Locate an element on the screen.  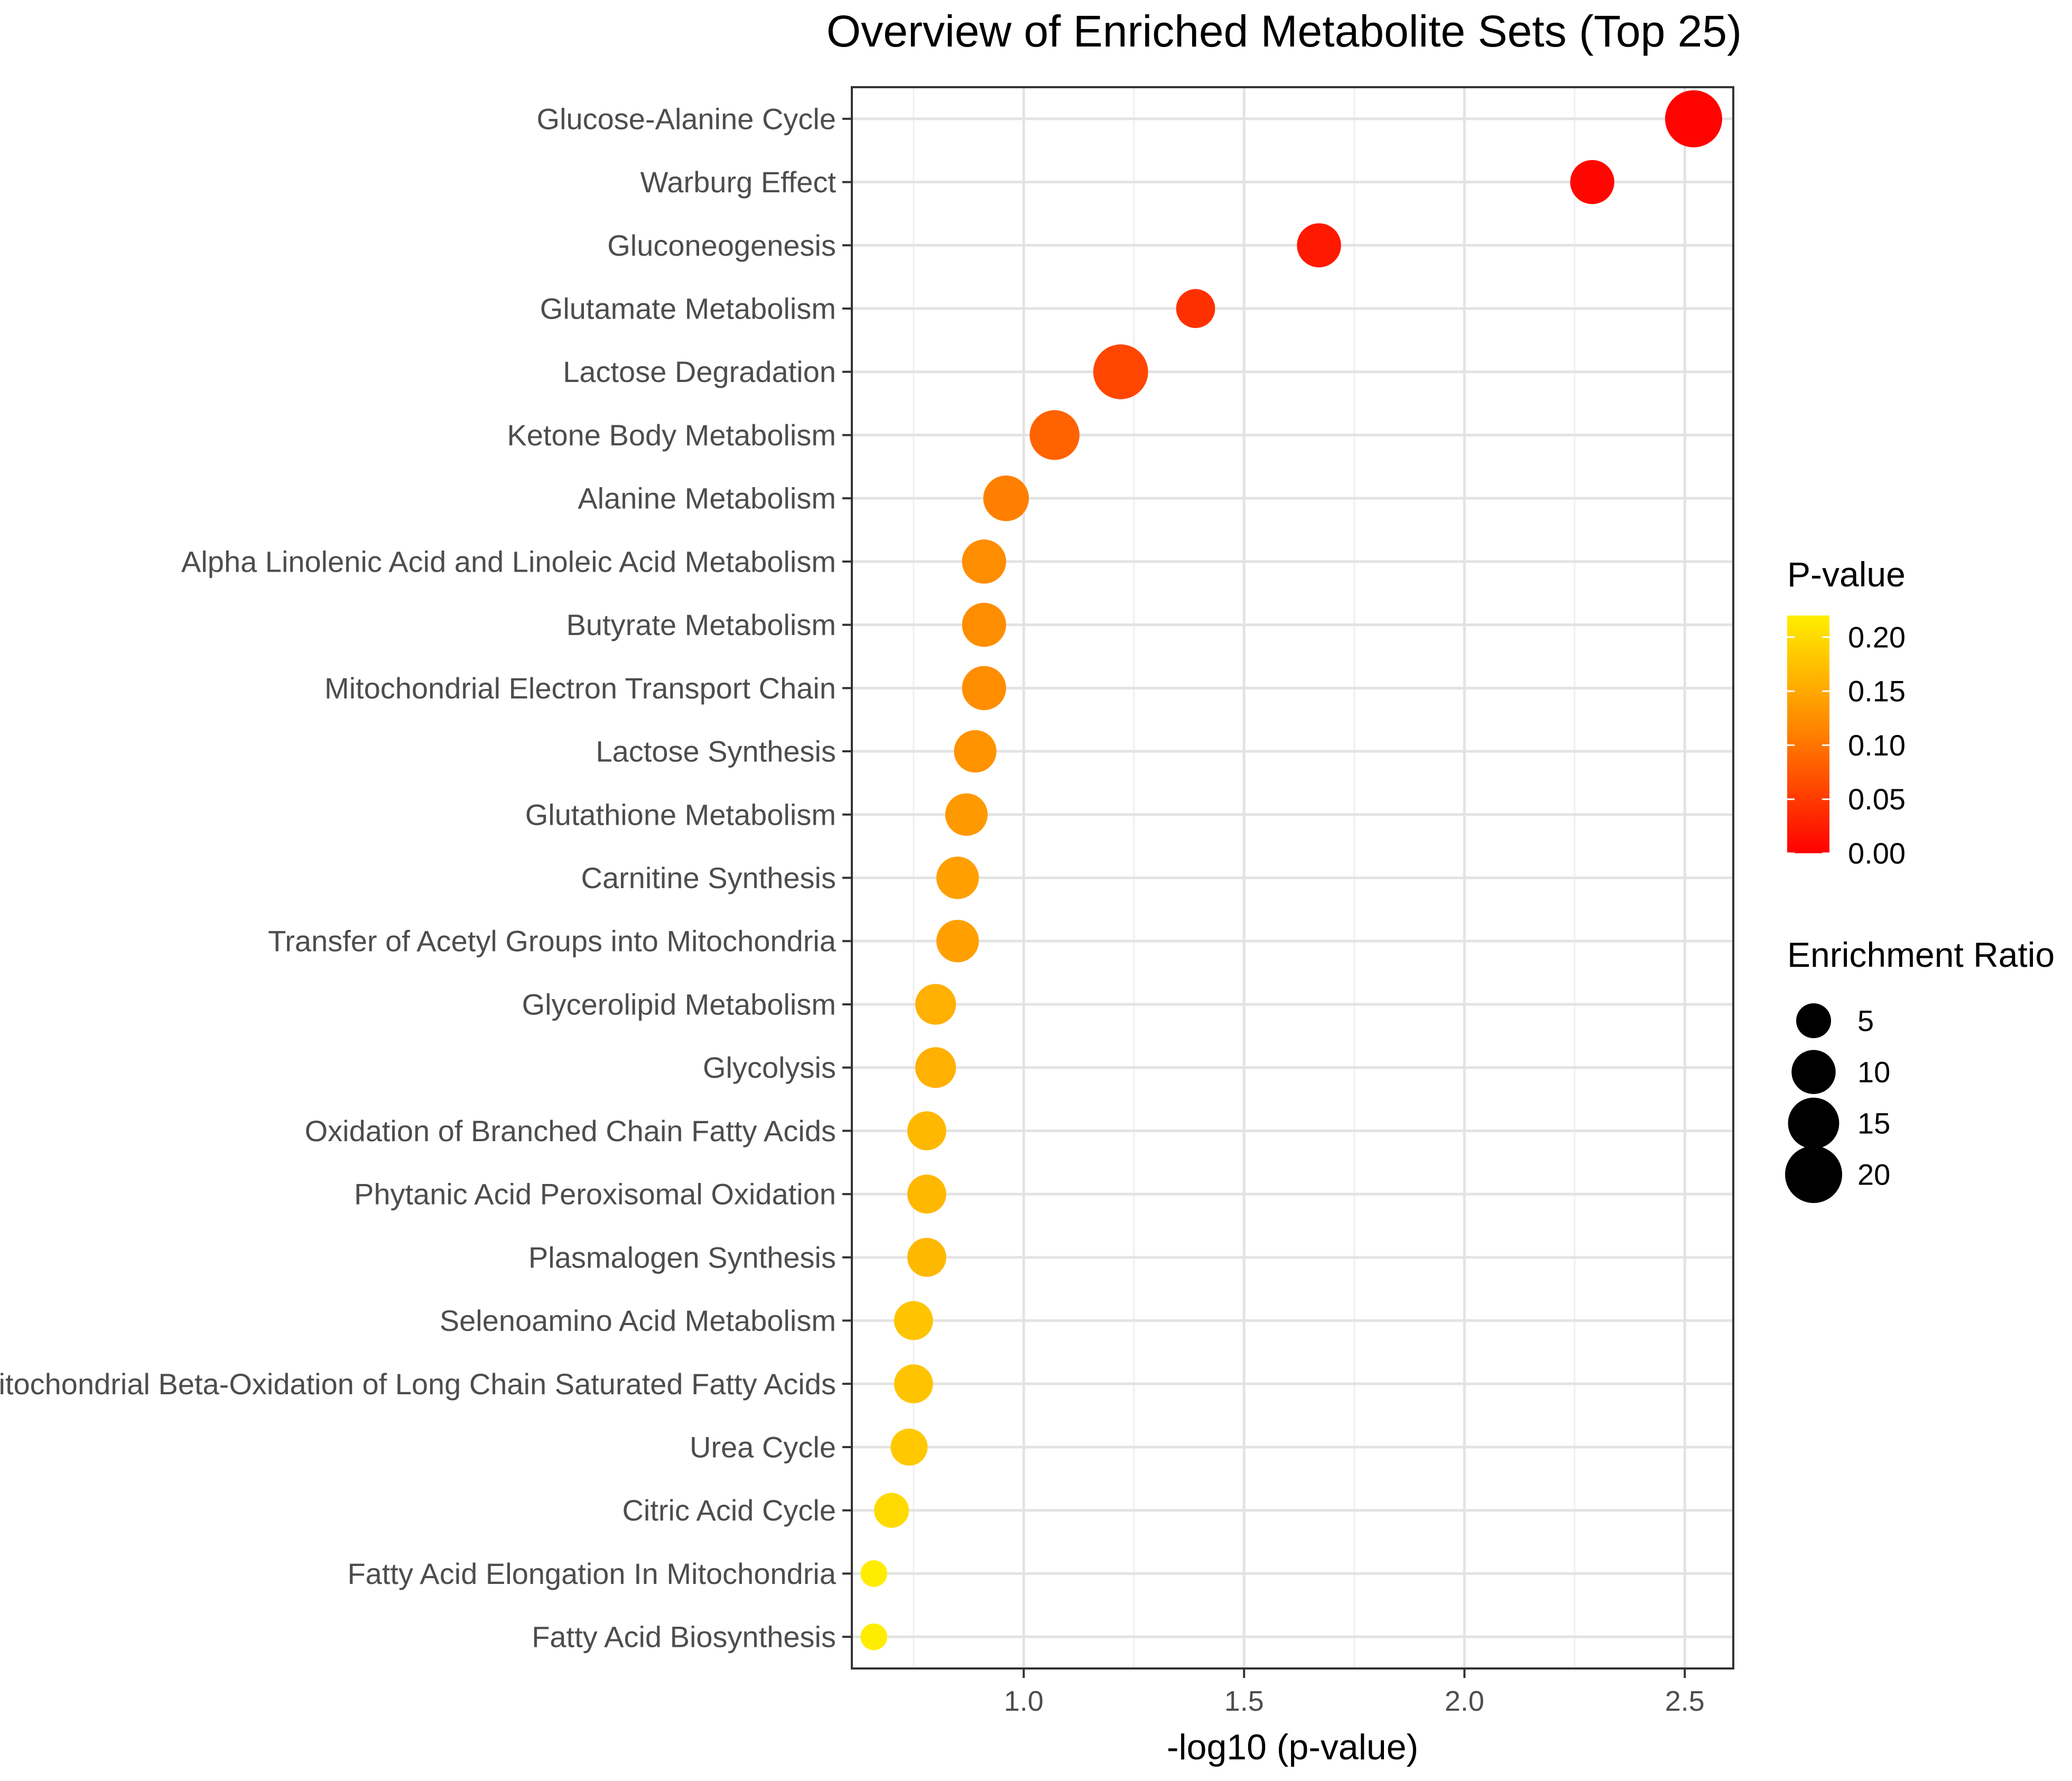
x-tick-label: 2.5 is located at coordinates (1685, 1701).